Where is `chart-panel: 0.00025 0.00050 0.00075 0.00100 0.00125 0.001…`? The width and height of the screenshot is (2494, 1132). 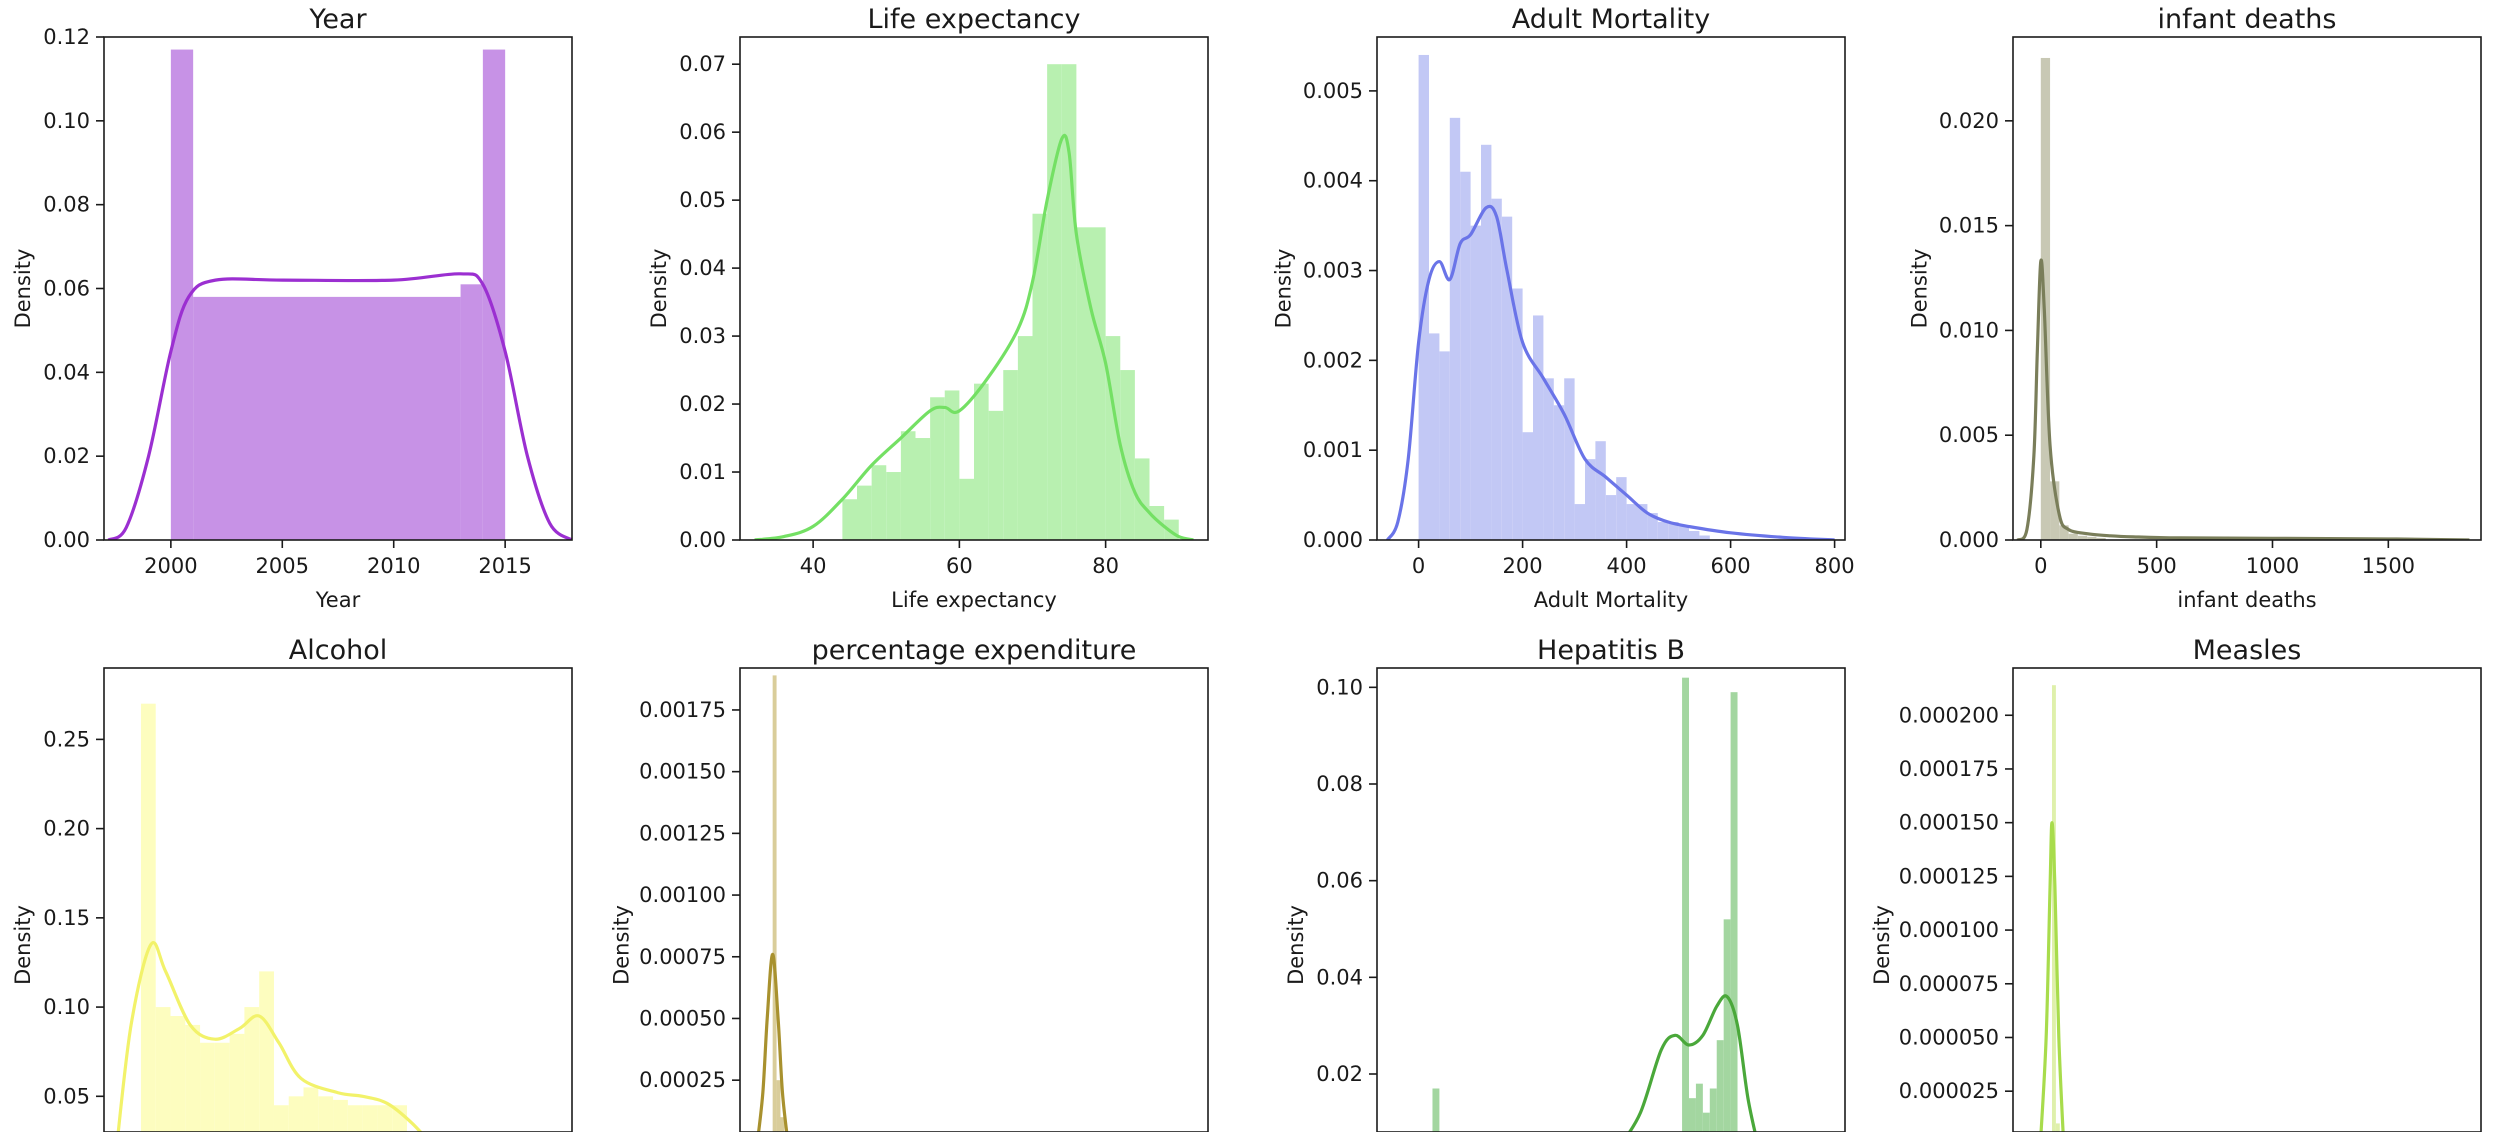
chart-panel: 0.00025 0.00050 0.00075 0.00100 0.00125 0.001… is located at coordinates (909, 883).